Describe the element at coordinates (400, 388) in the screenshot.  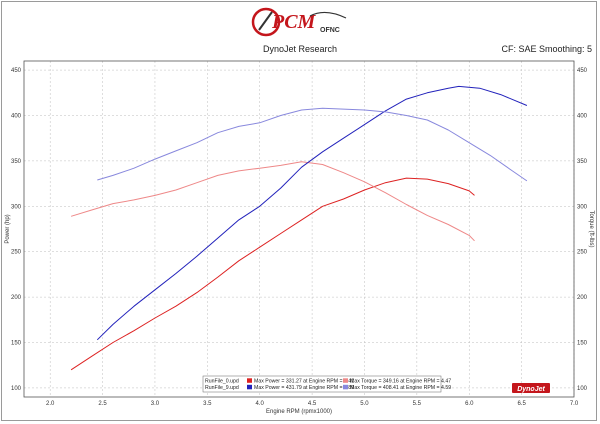
I see `legend-torque: Max Torque = 408.41 at Engine RPM = 4.59` at that location.